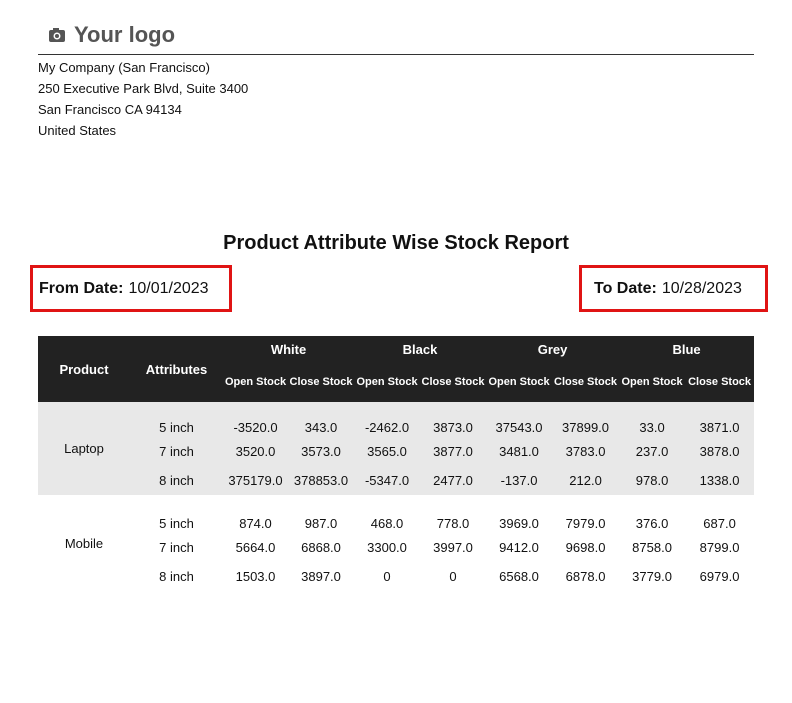 The height and width of the screenshot is (703, 792). Describe the element at coordinates (143, 88) in the screenshot. I see `company-street: 250 Executive Park Blvd, Suite 3400` at that location.